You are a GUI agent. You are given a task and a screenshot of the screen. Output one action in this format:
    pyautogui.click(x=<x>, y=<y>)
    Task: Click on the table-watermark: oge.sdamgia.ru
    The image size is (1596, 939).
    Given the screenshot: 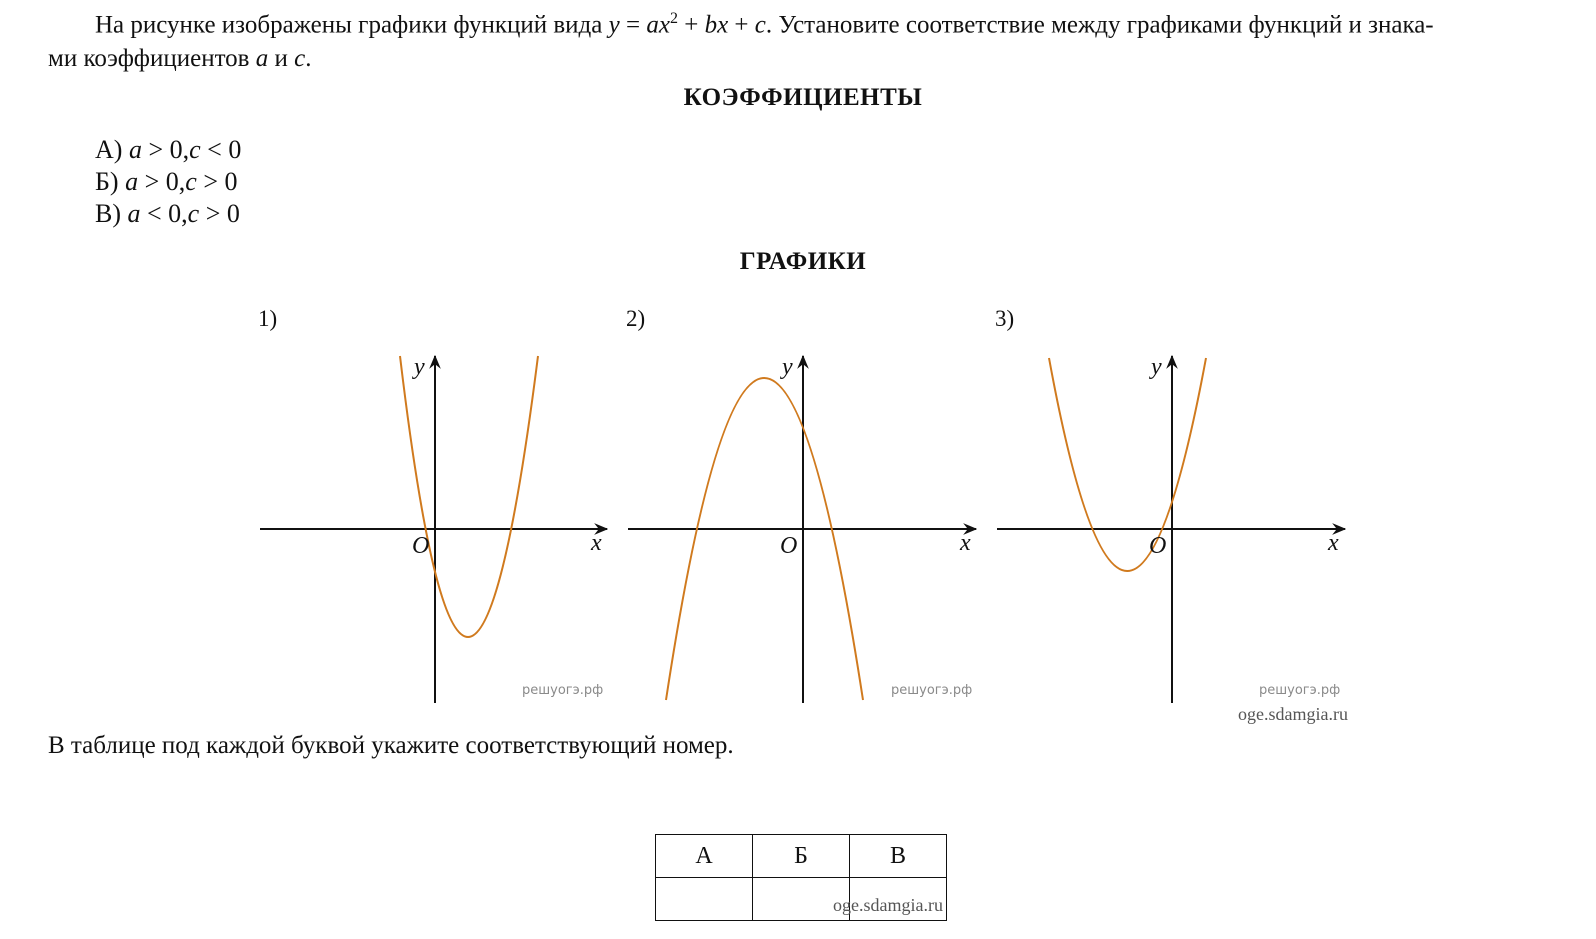 What is the action you would take?
    pyautogui.click(x=888, y=905)
    